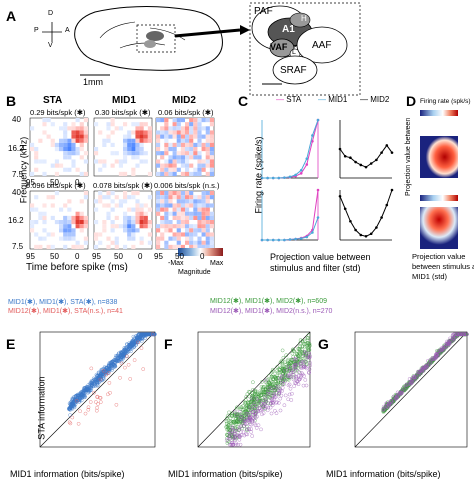  I want to click on xtick-0-b3: 0, so click(202, 256).